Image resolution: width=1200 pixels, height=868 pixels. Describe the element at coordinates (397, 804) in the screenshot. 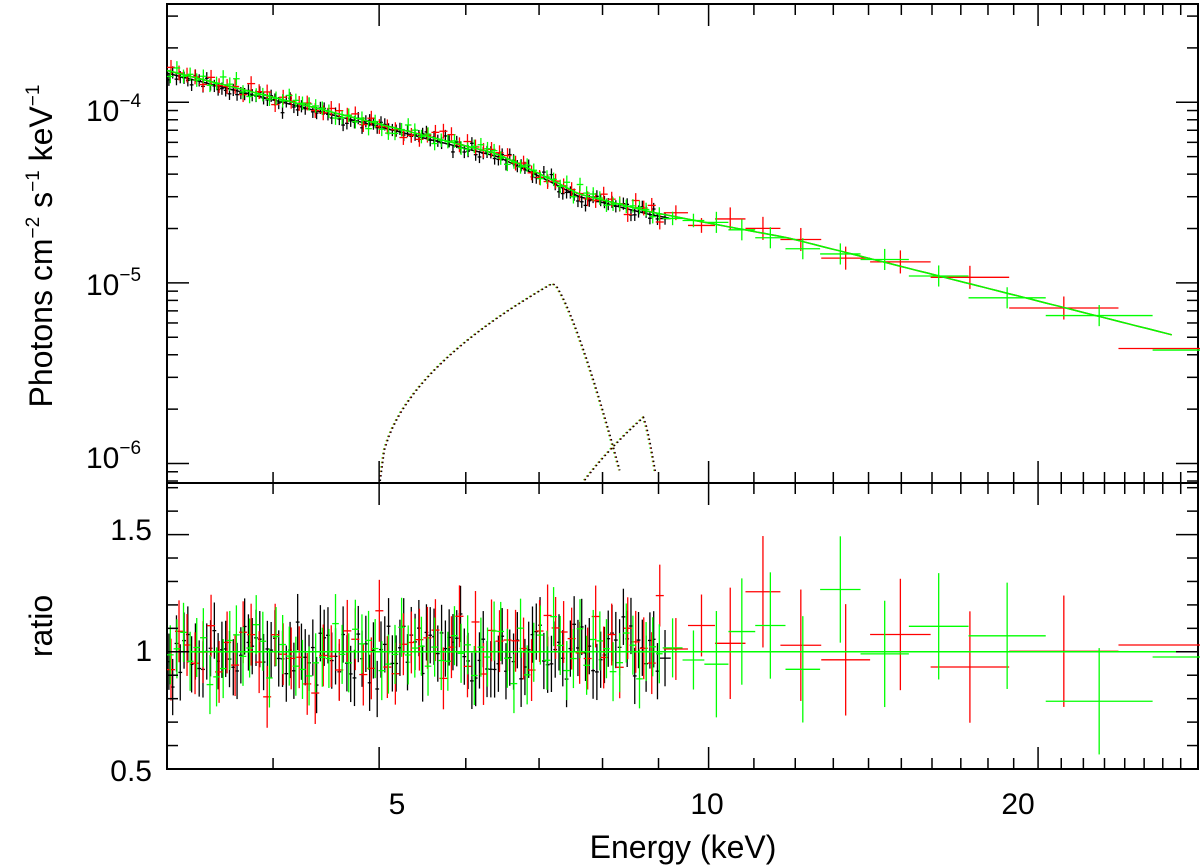

I see `xtick-label-5: 5` at that location.